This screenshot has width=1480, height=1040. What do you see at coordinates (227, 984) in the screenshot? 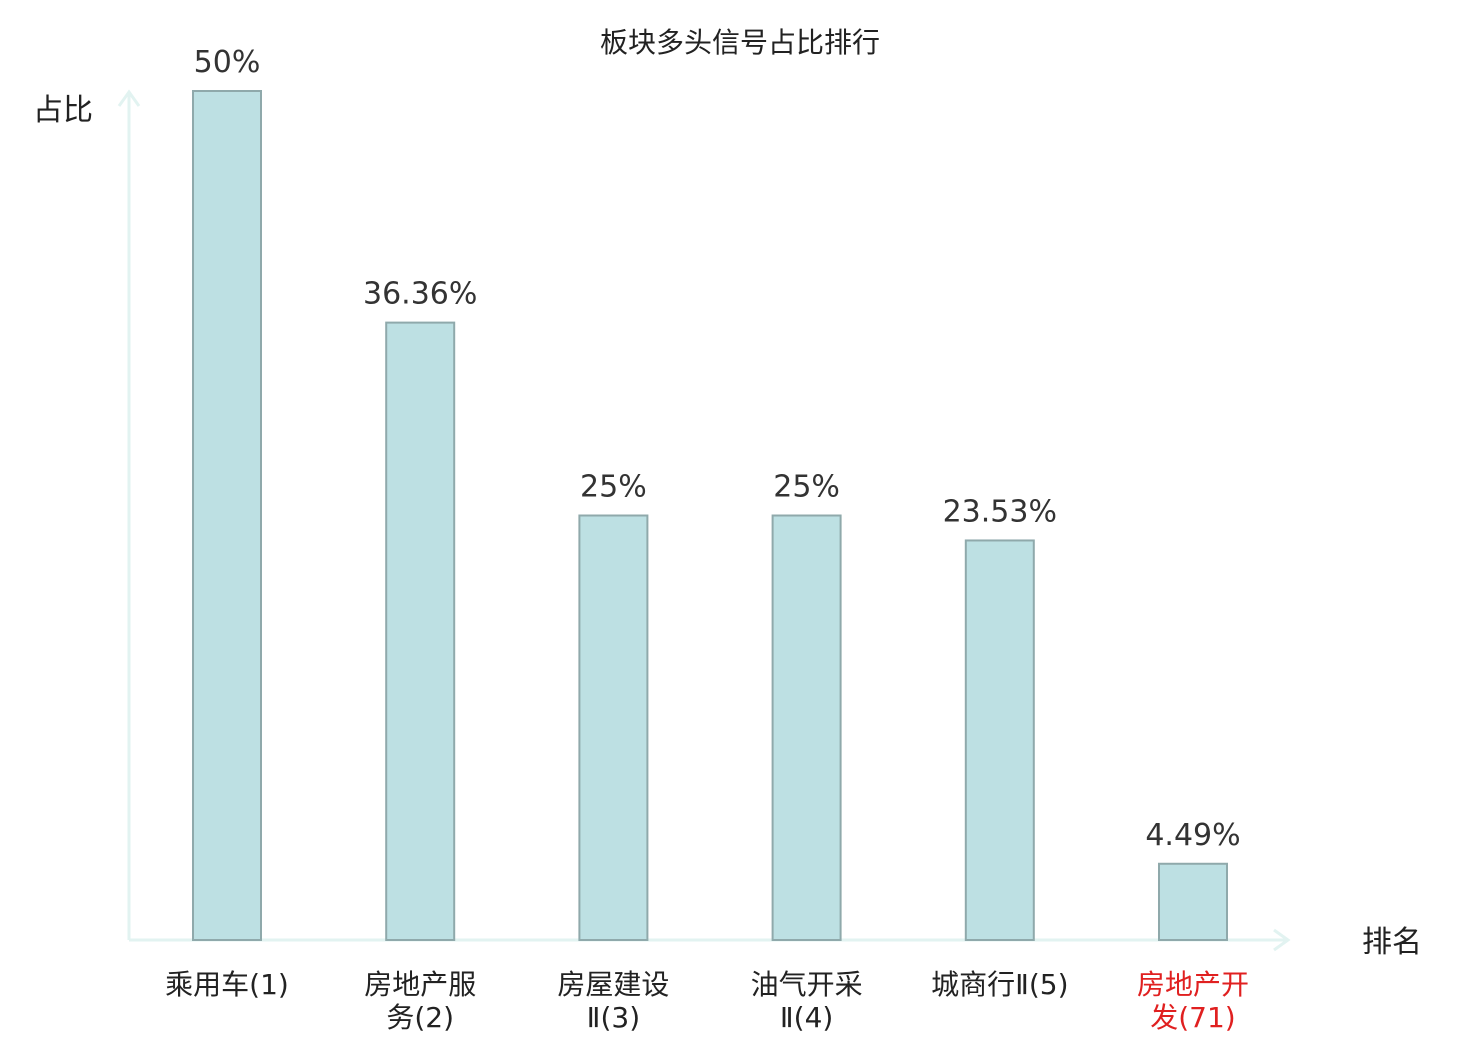
I see `category-label-1: 乘用车(1)` at bounding box center [227, 984].